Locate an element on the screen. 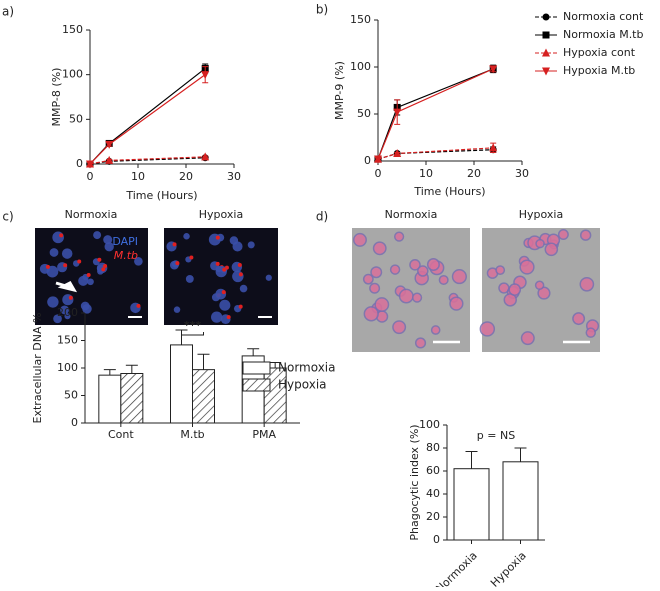 Image resolution: width=660 pixels, height=591 pixels. x-tick-label: Hypoxia is located at coordinates (508, 568).